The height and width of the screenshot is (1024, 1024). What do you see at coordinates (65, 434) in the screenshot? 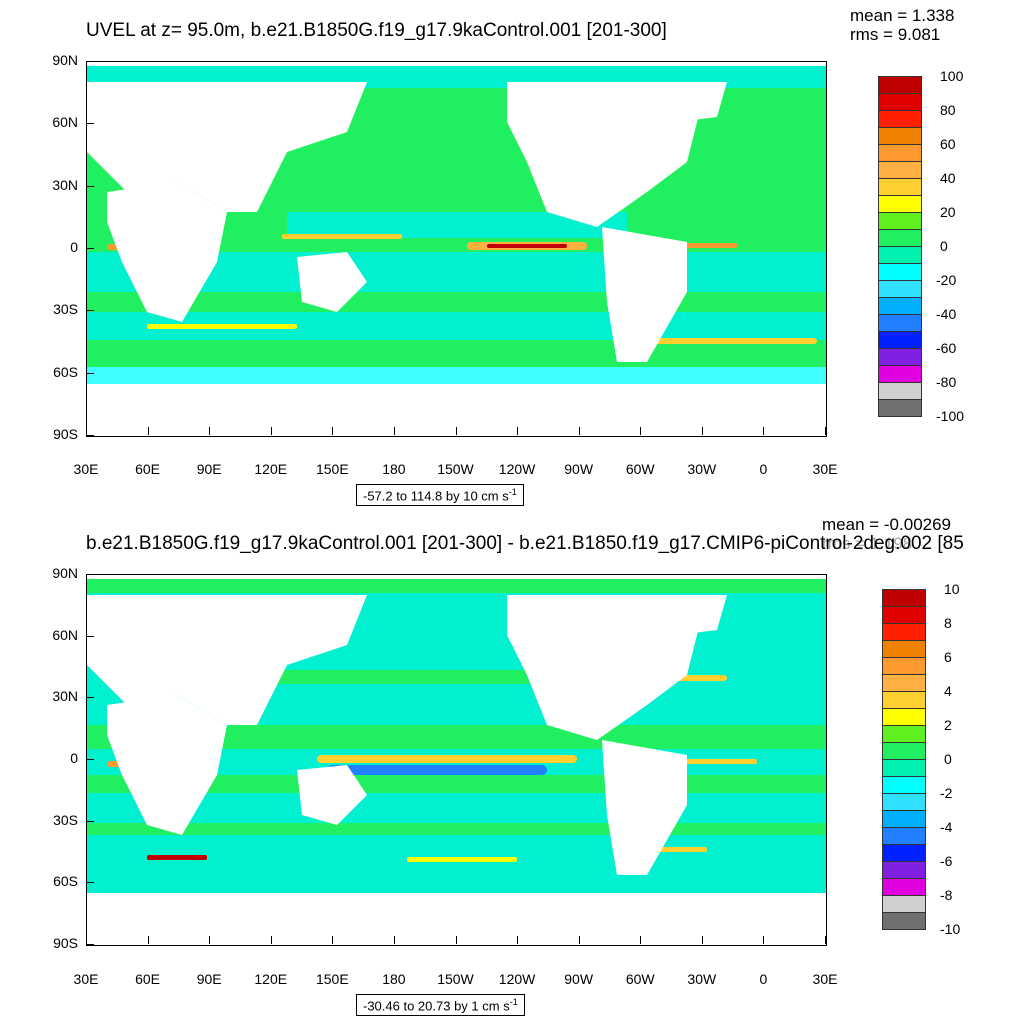
I see `top-lat-label: 90S` at bounding box center [65, 434].